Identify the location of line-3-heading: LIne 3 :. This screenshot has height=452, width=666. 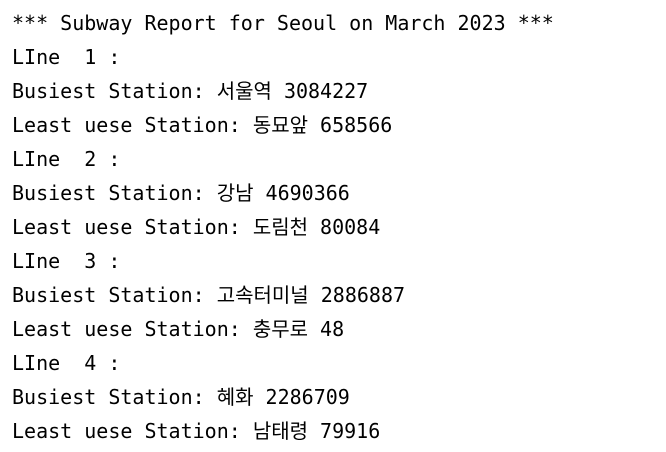
(66, 261).